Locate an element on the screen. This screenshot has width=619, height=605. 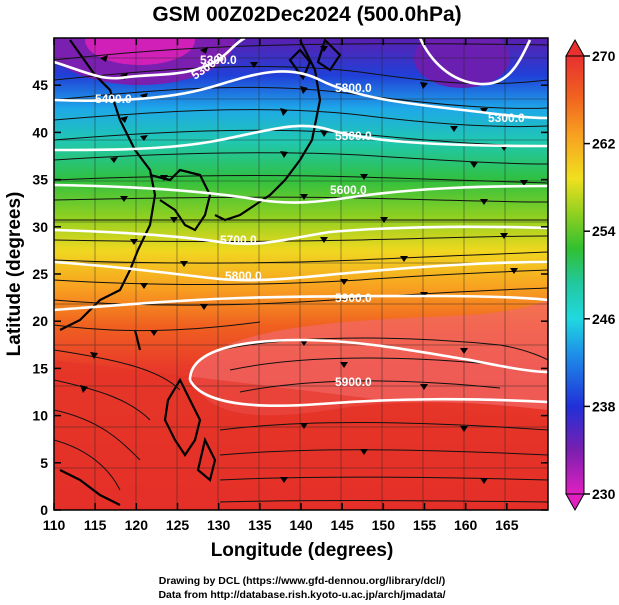
colorbar: 270 262 254 246 238 230 is located at coordinates (590, 275).